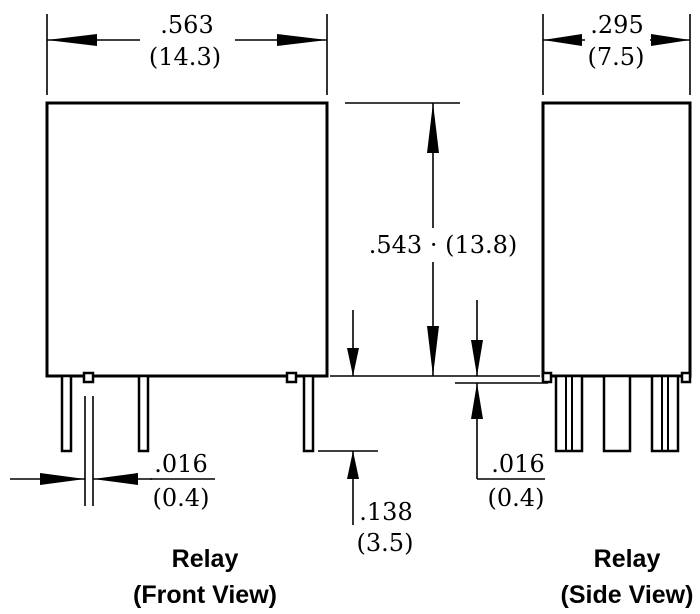 This screenshot has width=700, height=614. What do you see at coordinates (185, 57) in the screenshot?
I see `width-mm-label: (14.3)` at bounding box center [185, 57].